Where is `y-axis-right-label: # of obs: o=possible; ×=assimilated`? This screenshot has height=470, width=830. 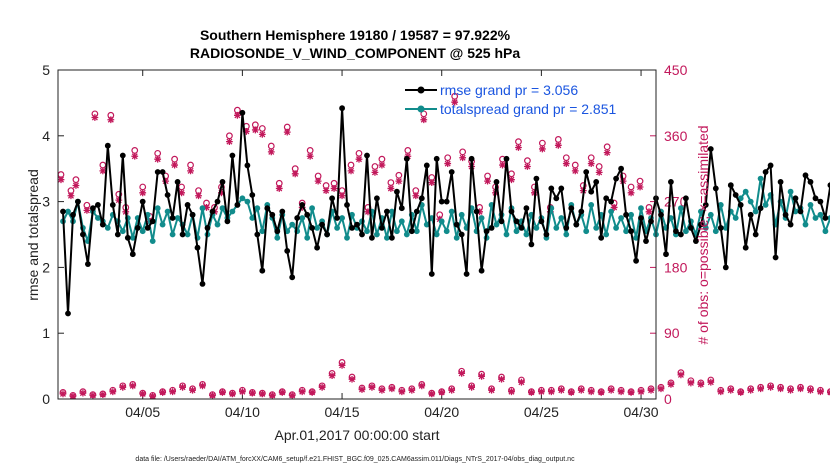
y-axis-right-label: # of obs: o=possible; ×=assimilated is located at coordinates (703, 234).